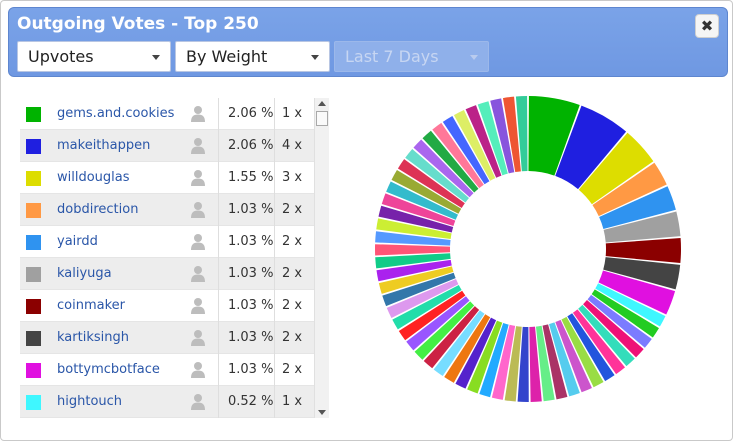 The width and height of the screenshot is (733, 441). Describe the element at coordinates (108, 369) in the screenshot. I see `voter-username: bottymcbotface` at that location.